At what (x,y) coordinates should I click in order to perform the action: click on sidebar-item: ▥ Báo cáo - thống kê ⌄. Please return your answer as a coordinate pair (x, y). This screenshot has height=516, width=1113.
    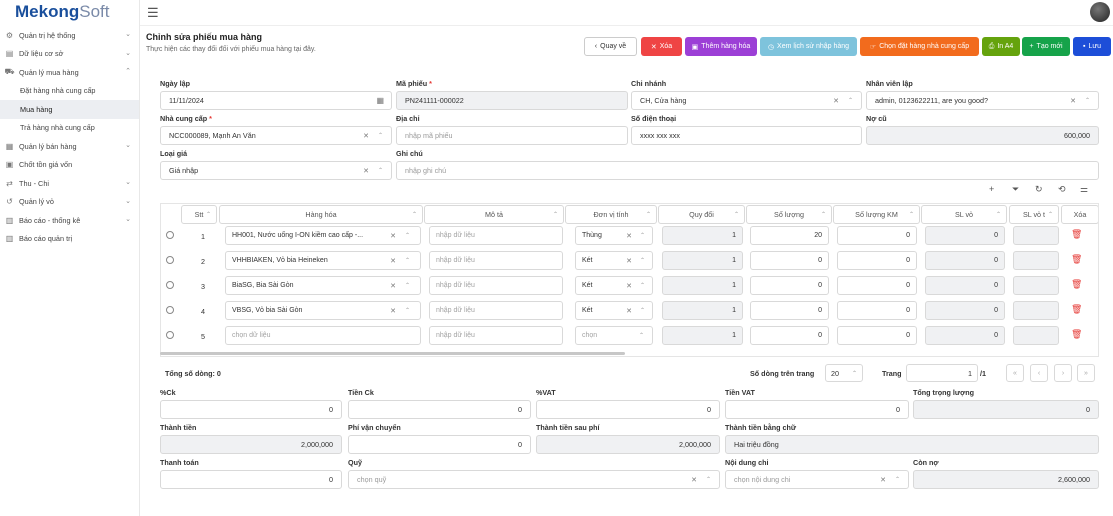
    Looking at the image, I should click on (69, 220).